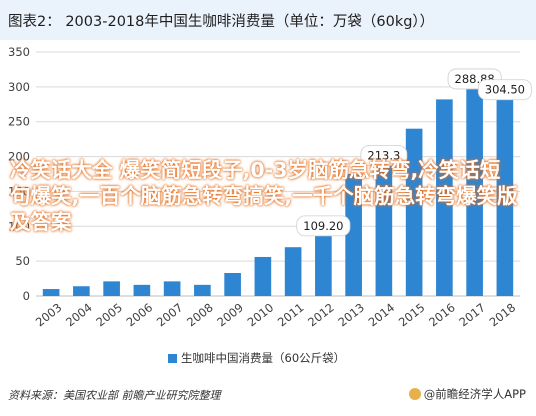 This screenshot has height=416, width=536. What do you see at coordinates (19, 226) in the screenshot?
I see `y-tick-label: 100` at bounding box center [19, 226].